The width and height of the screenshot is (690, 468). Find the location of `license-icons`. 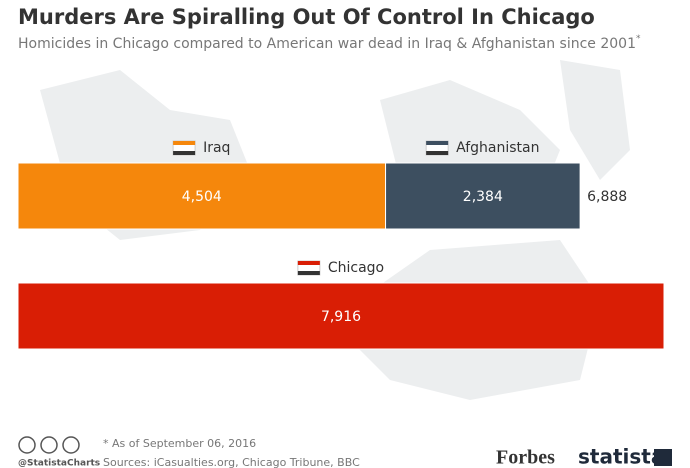

license-icons is located at coordinates (49, 445).